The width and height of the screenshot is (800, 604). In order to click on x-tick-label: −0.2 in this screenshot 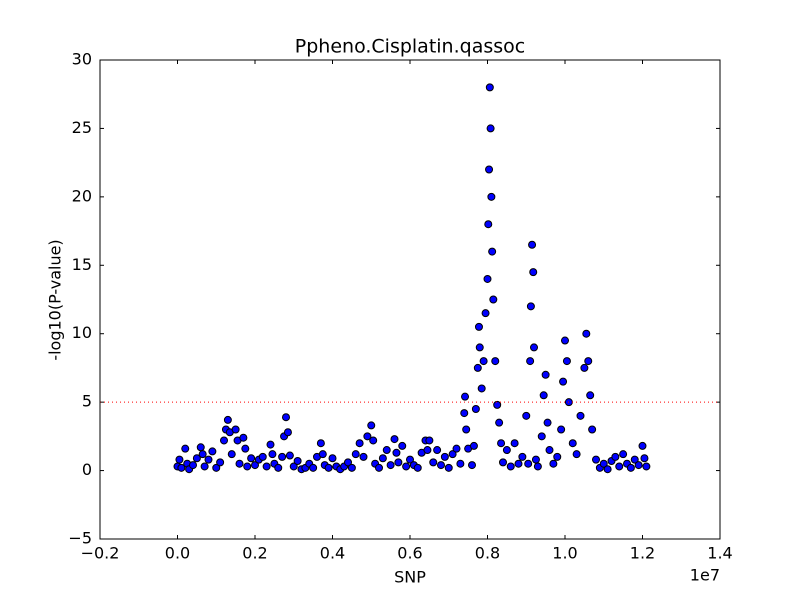, I will do `click(100, 553)`.